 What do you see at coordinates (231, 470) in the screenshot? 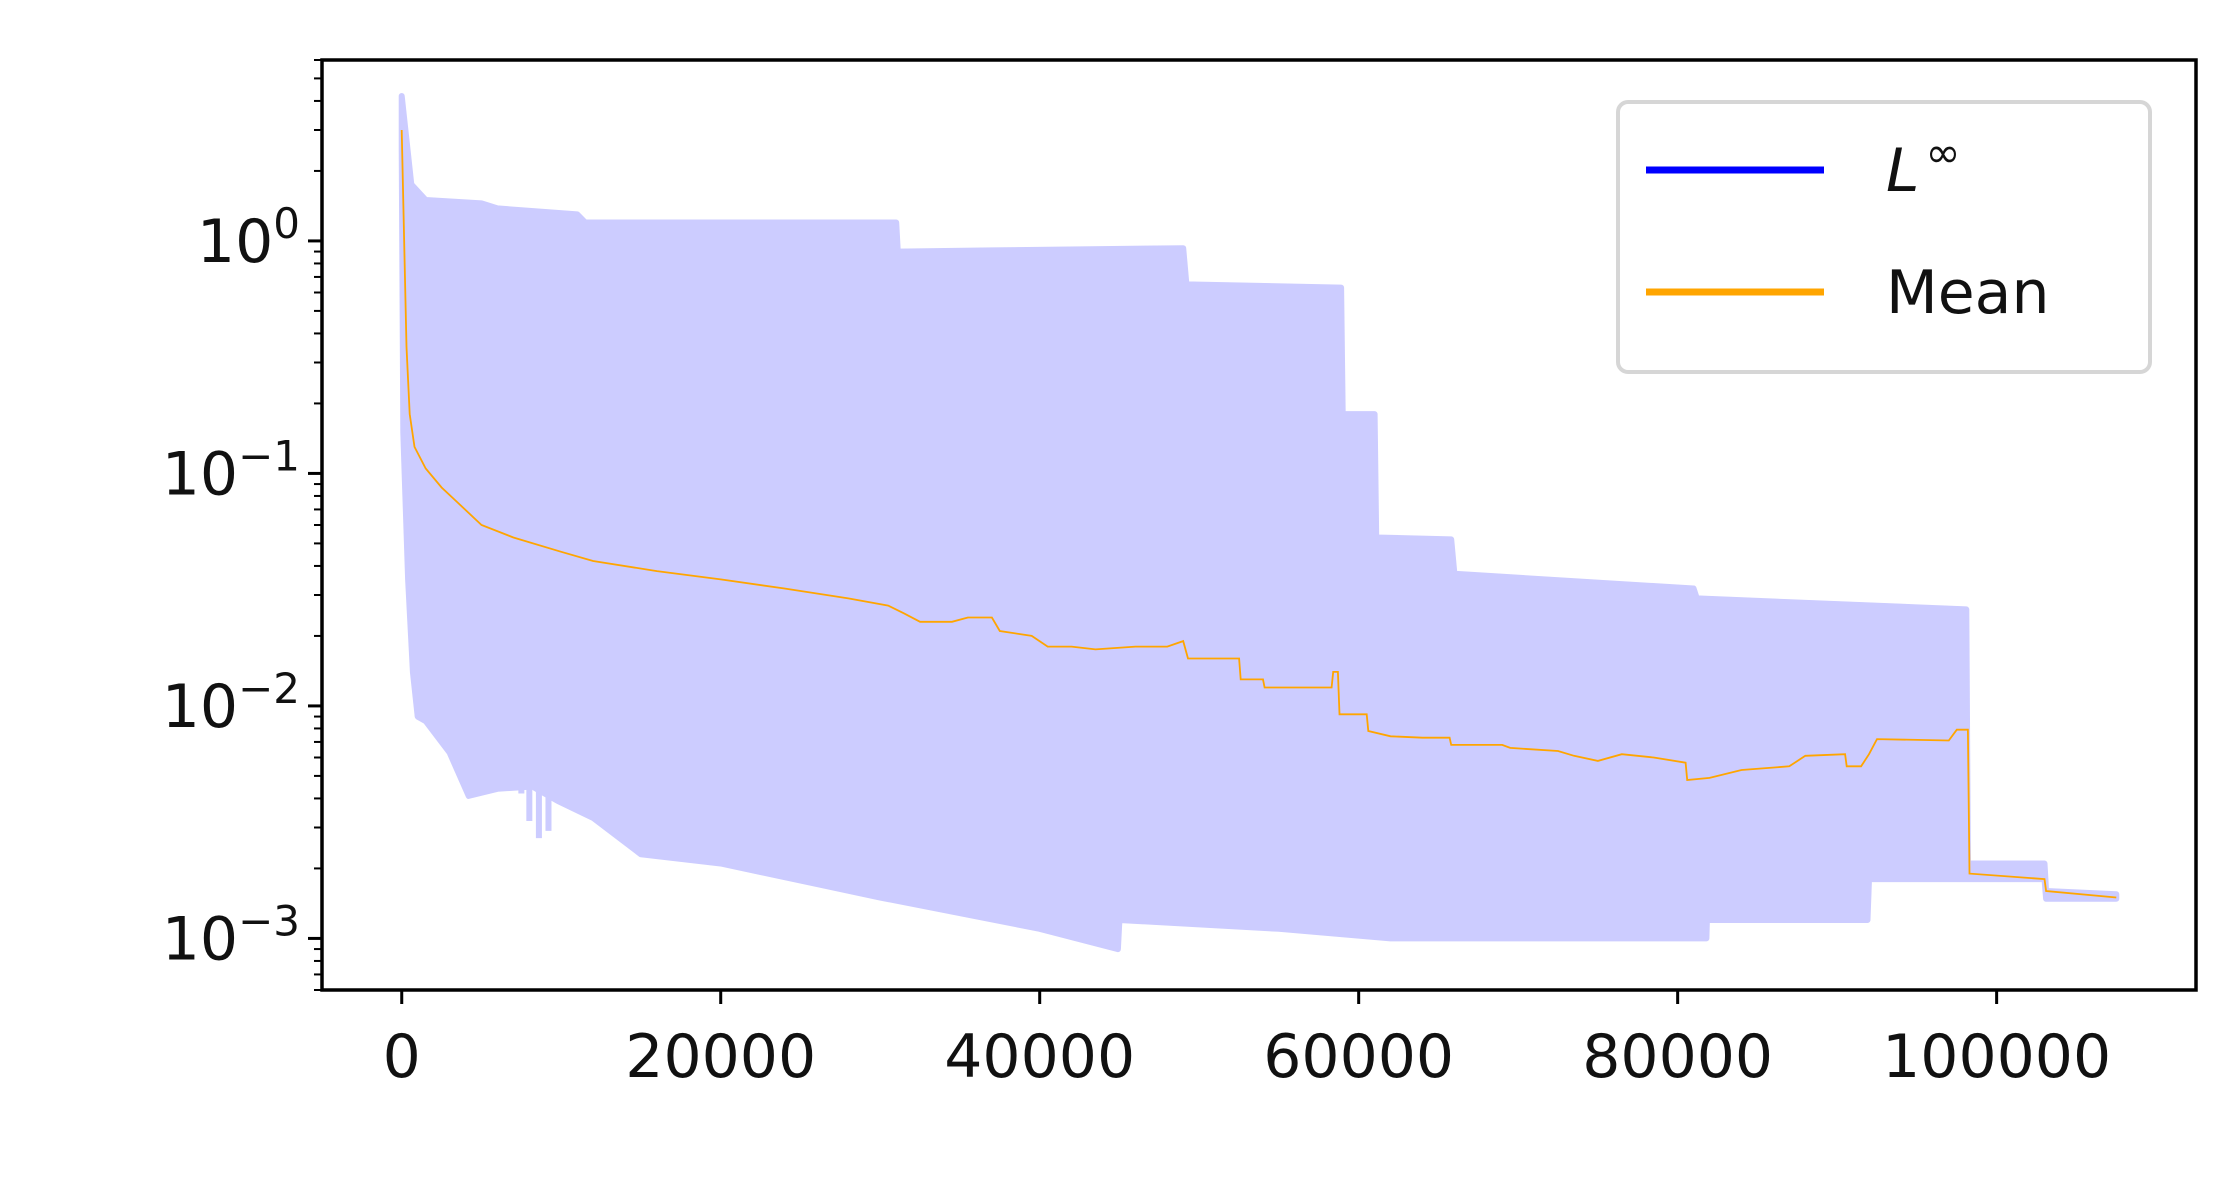
I see `y-tick-label: 10⁻¹` at bounding box center [231, 470].